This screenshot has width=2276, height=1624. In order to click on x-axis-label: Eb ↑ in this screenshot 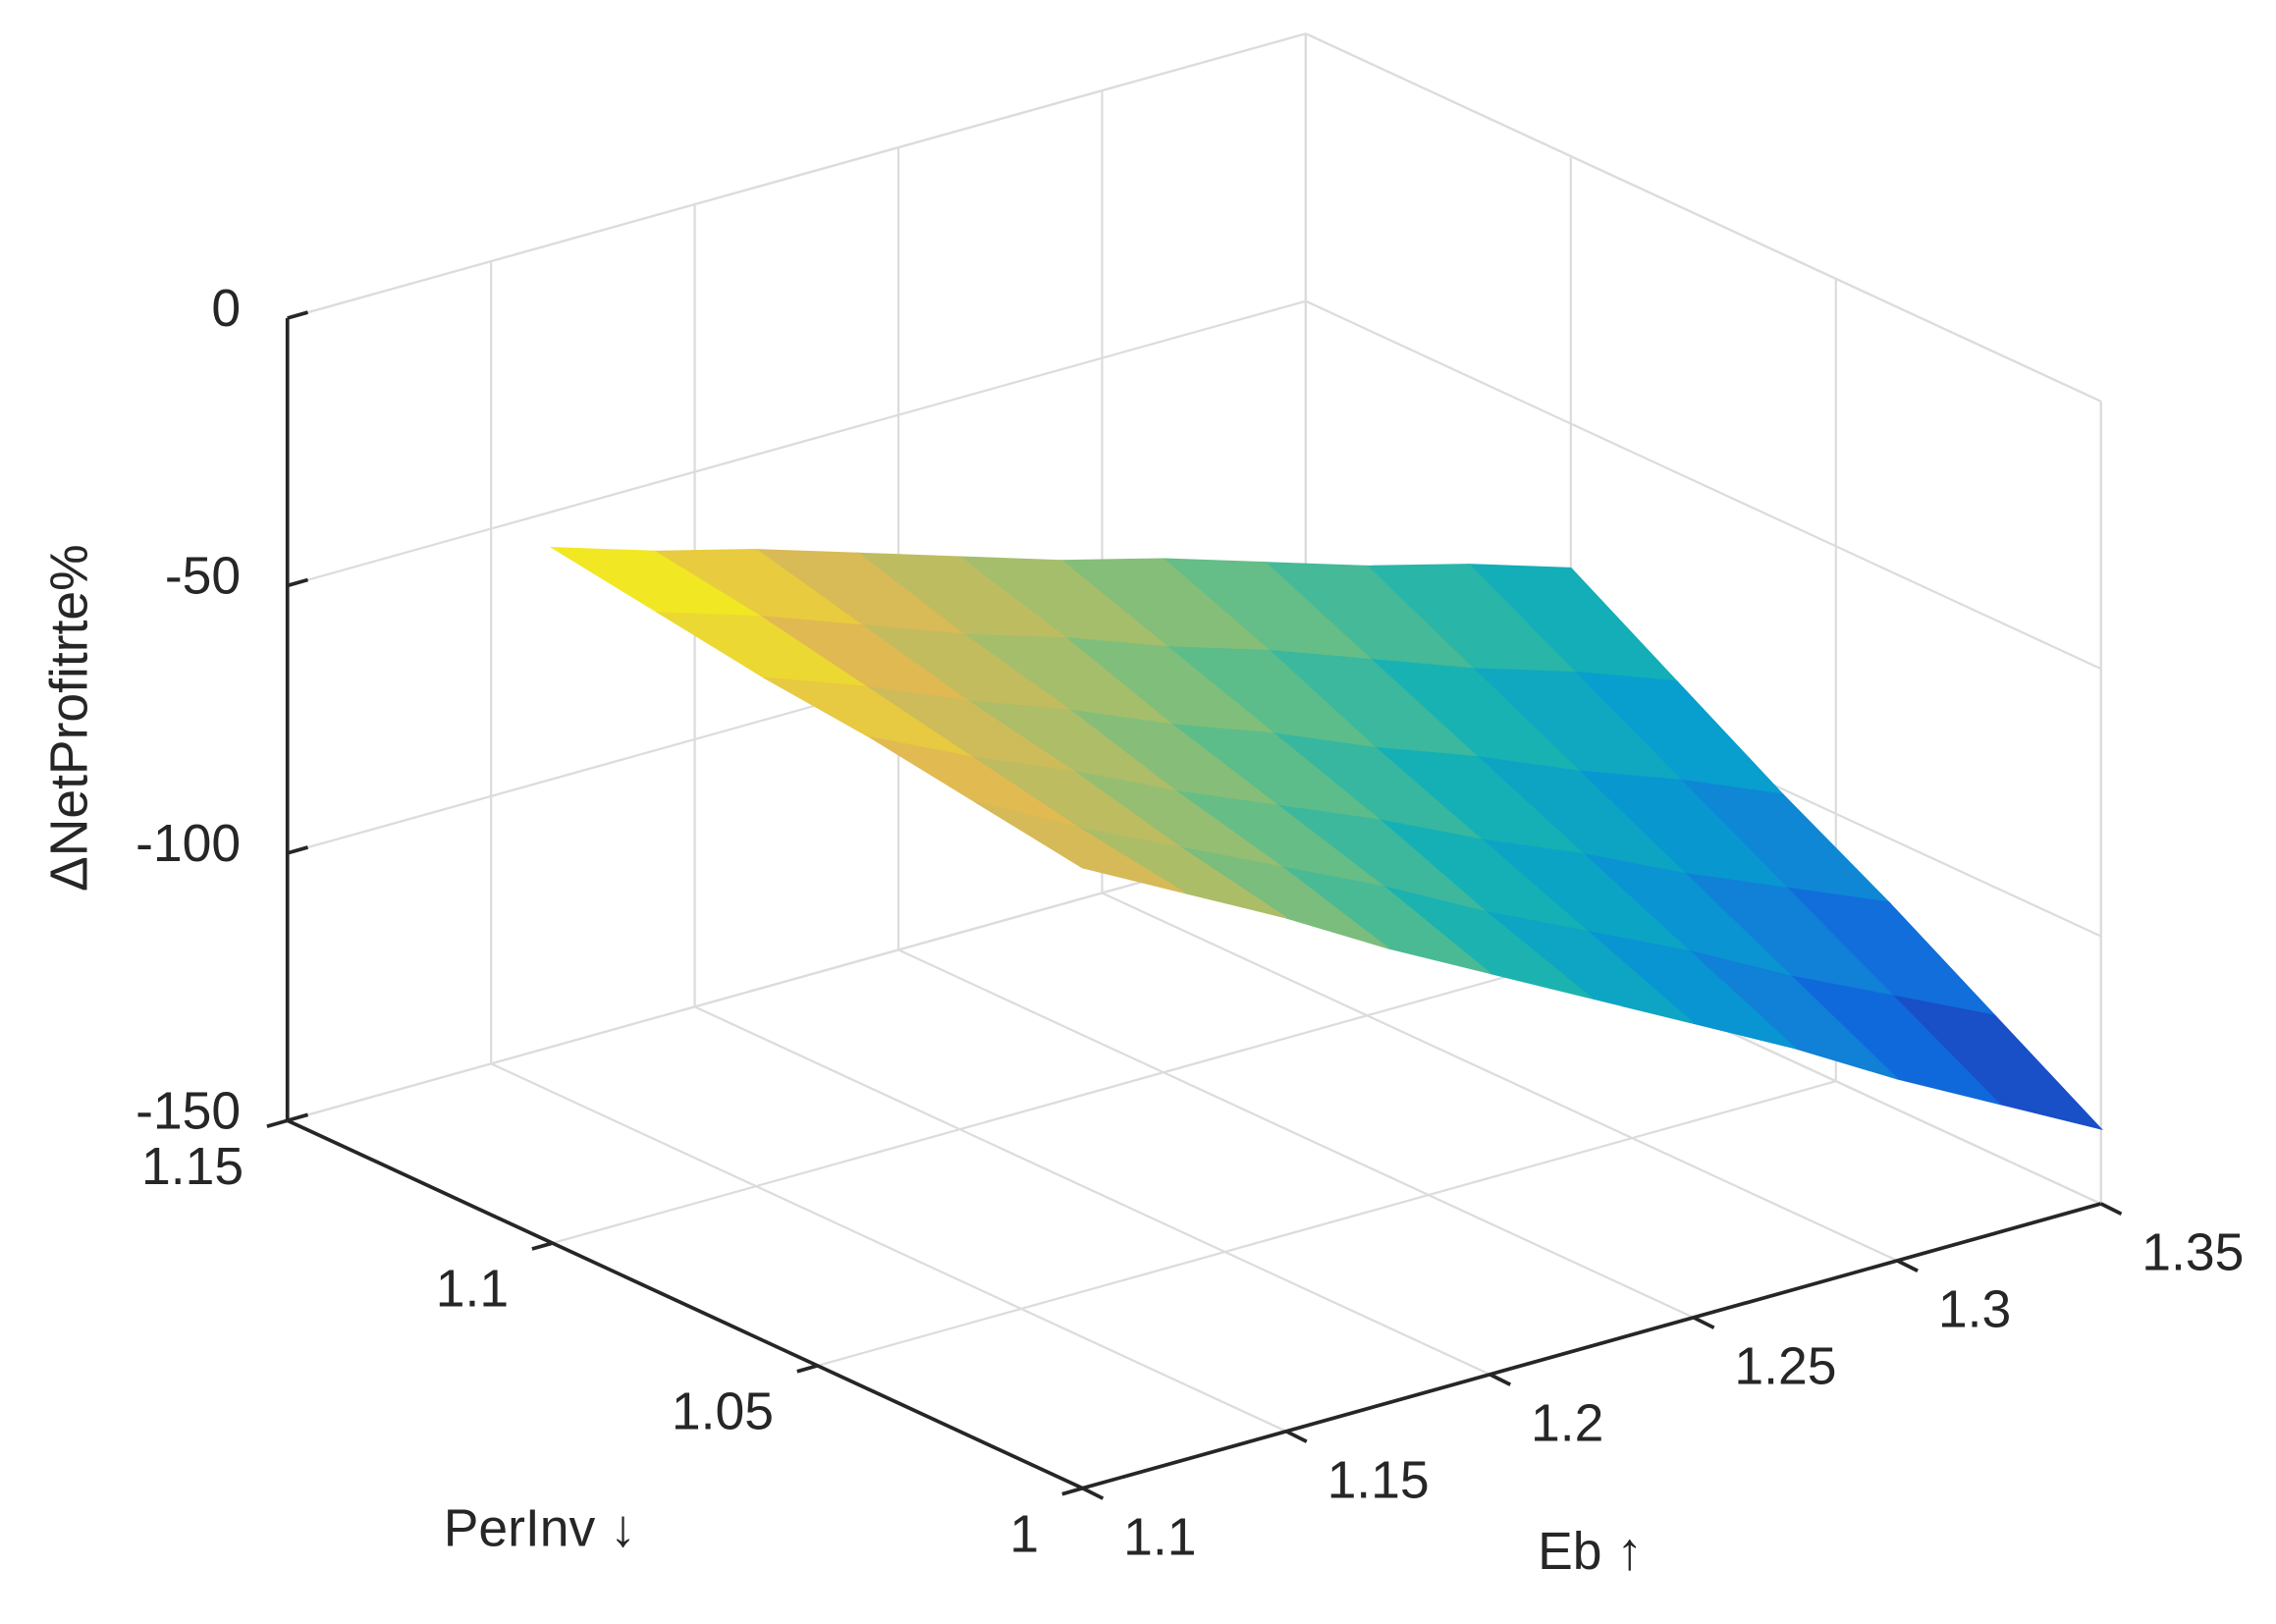, I will do `click(1590, 1552)`.